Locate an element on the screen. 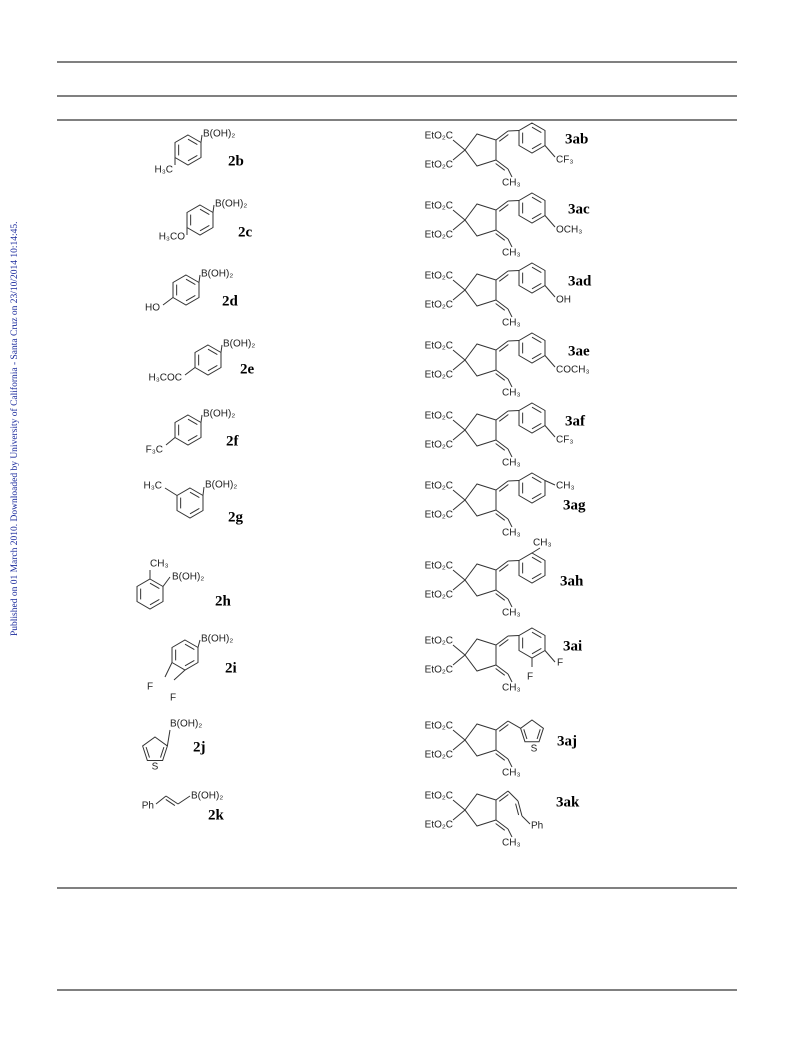 The height and width of the screenshot is (1040, 793). compound-id: 3aj is located at coordinates (567, 741).